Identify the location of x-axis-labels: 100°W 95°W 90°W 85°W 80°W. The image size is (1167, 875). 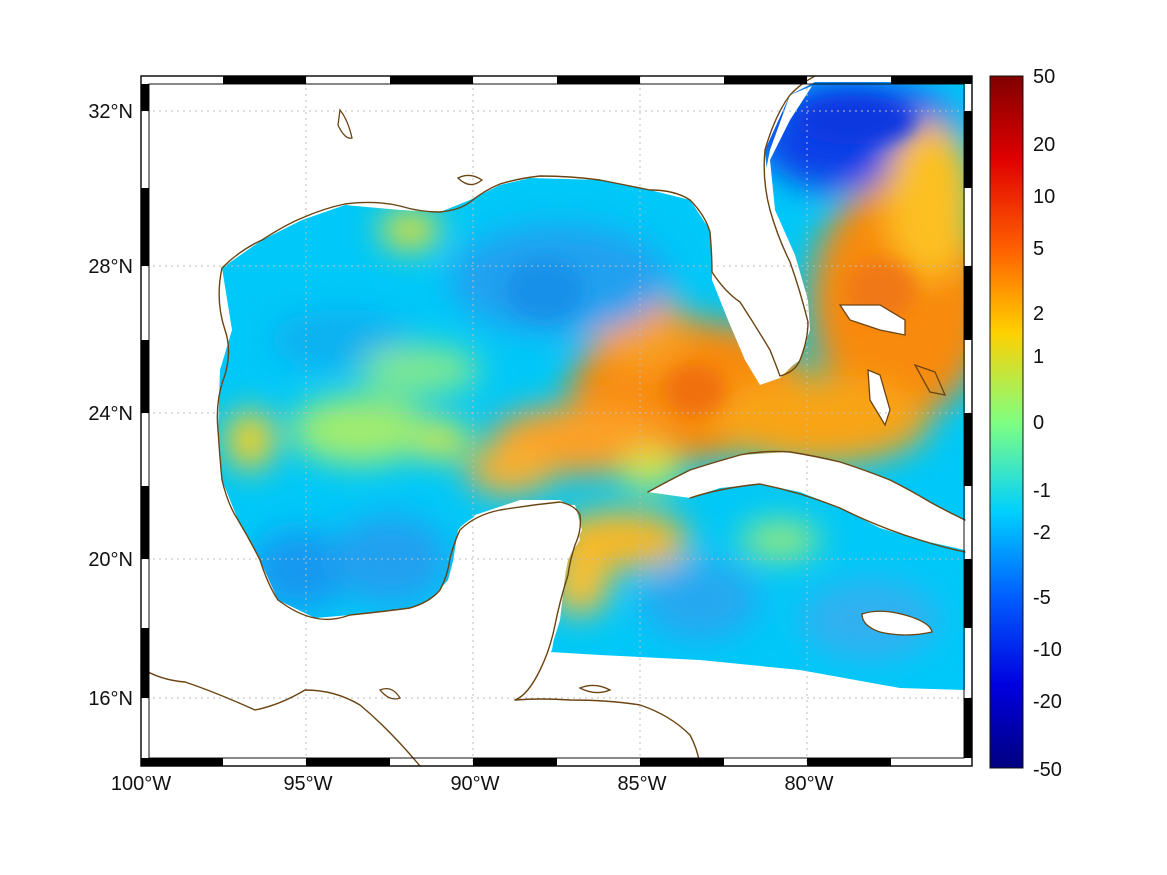
(472, 784).